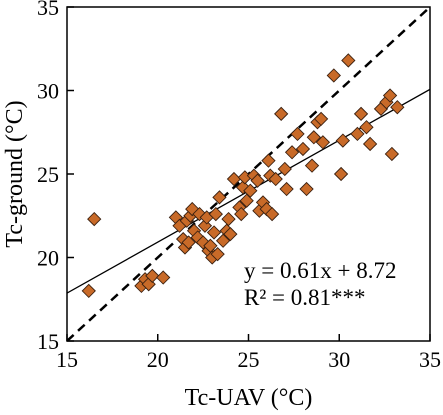  What do you see at coordinates (48, 258) in the screenshot?
I see `y-tick-label: 20` at bounding box center [48, 258].